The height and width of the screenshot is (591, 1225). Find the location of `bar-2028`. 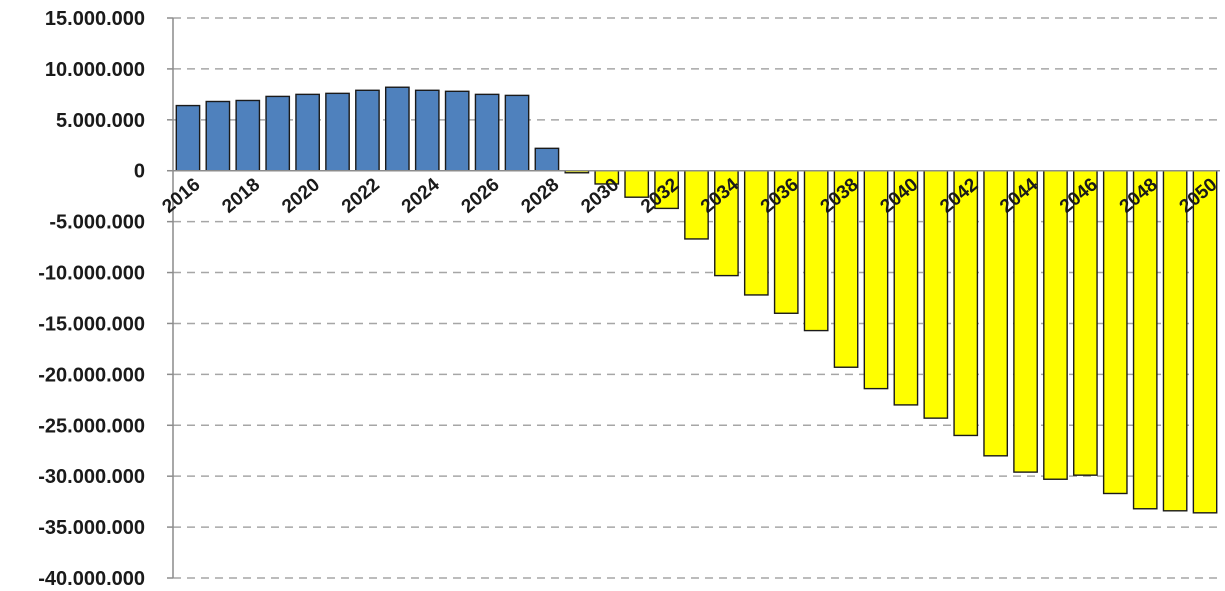

bar-2028 is located at coordinates (547, 159).